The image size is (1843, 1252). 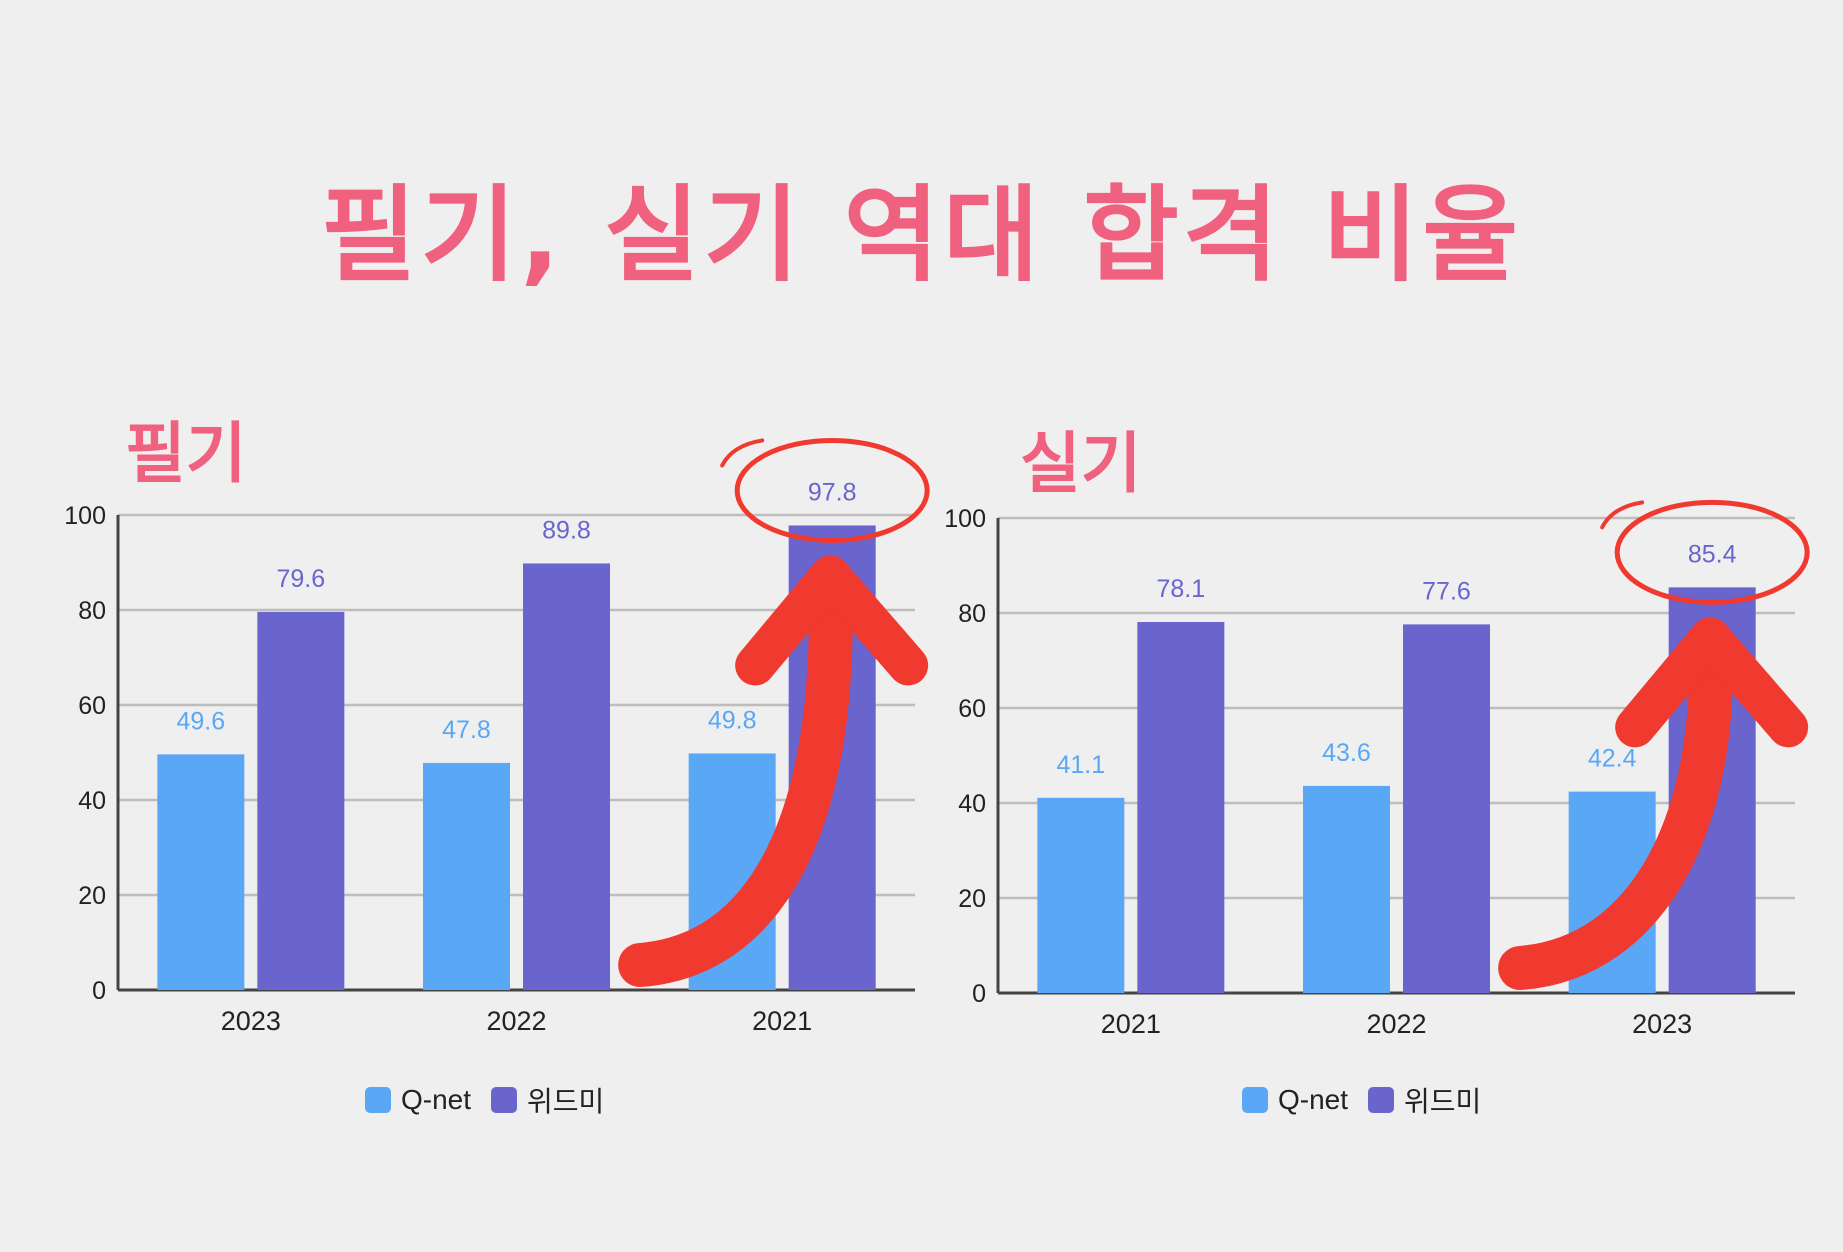 I want to click on data-label: 77.6, so click(x=1446, y=591).